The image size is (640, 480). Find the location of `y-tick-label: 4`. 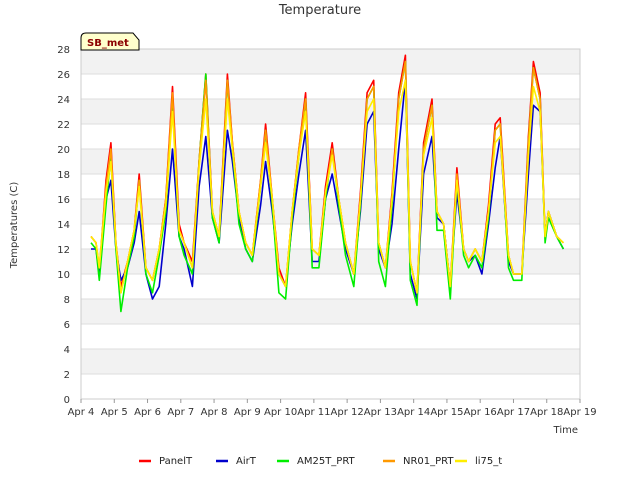

y-tick-label: 4 is located at coordinates (67, 350).